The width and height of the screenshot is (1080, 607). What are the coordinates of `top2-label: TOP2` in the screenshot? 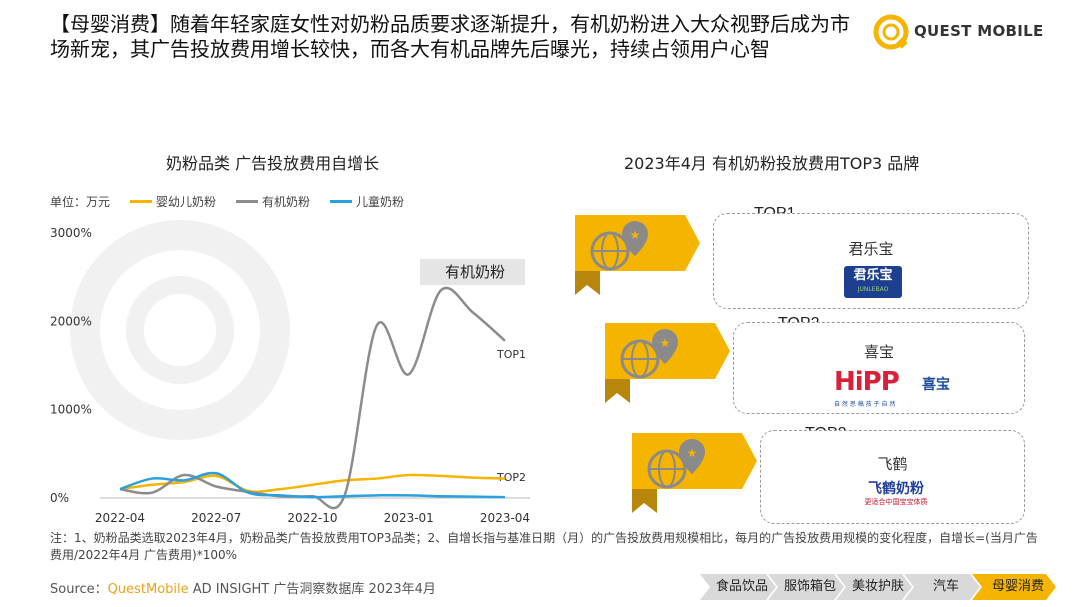 It's located at (511, 477).